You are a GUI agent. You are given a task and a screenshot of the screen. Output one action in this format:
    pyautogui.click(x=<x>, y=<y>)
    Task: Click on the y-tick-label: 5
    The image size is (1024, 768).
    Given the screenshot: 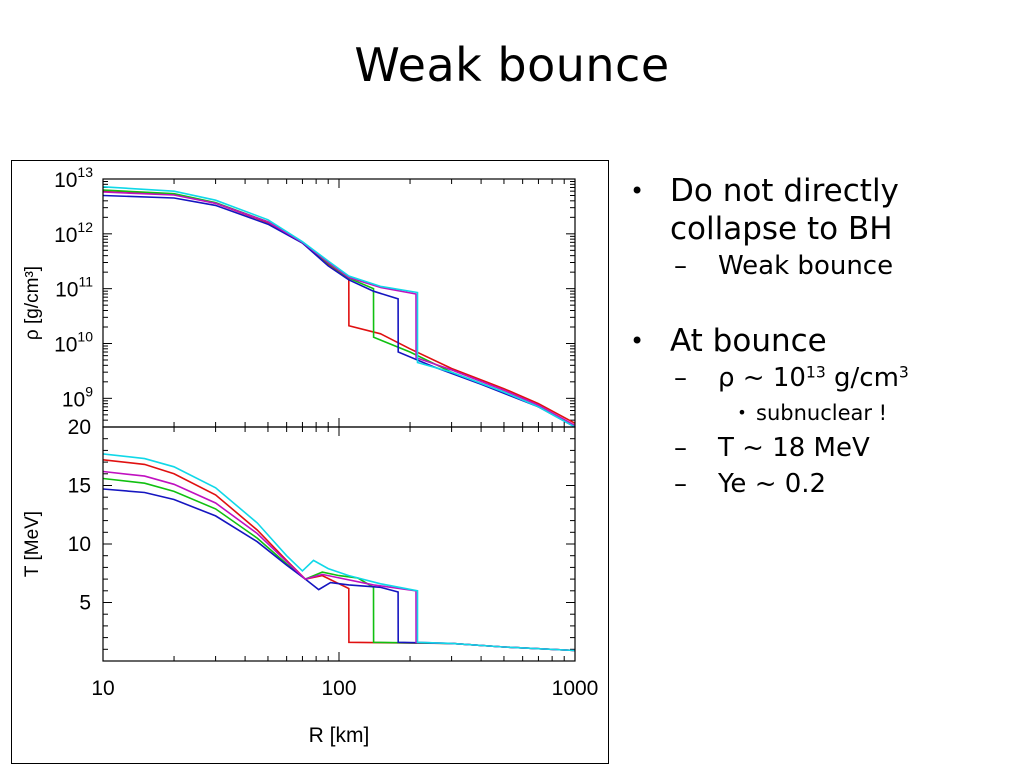 What is the action you would take?
    pyautogui.click(x=85, y=603)
    